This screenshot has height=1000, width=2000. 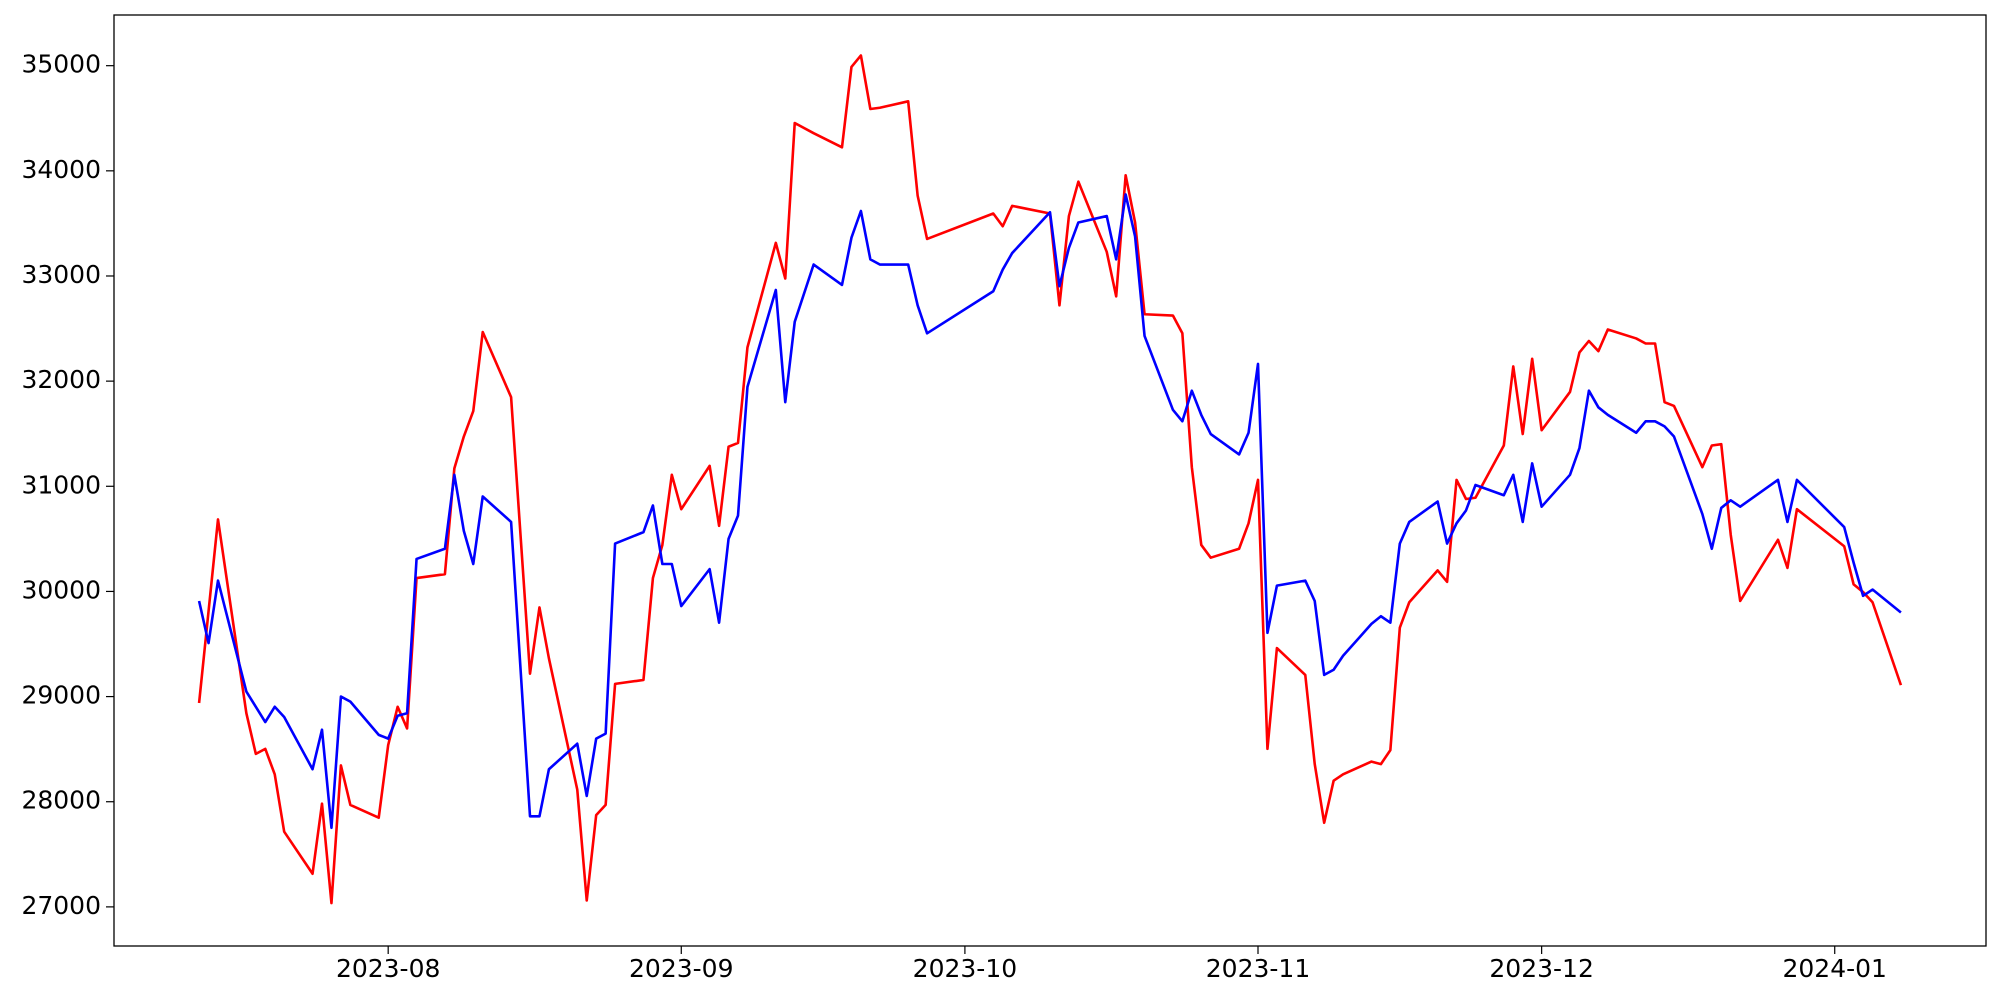 I want to click on x-tick-label: 2023-09, so click(x=681, y=968).